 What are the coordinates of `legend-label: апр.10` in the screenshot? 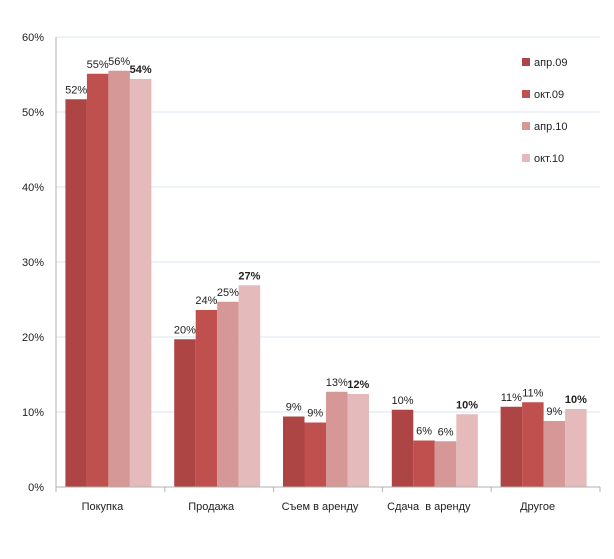 It's located at (550, 127).